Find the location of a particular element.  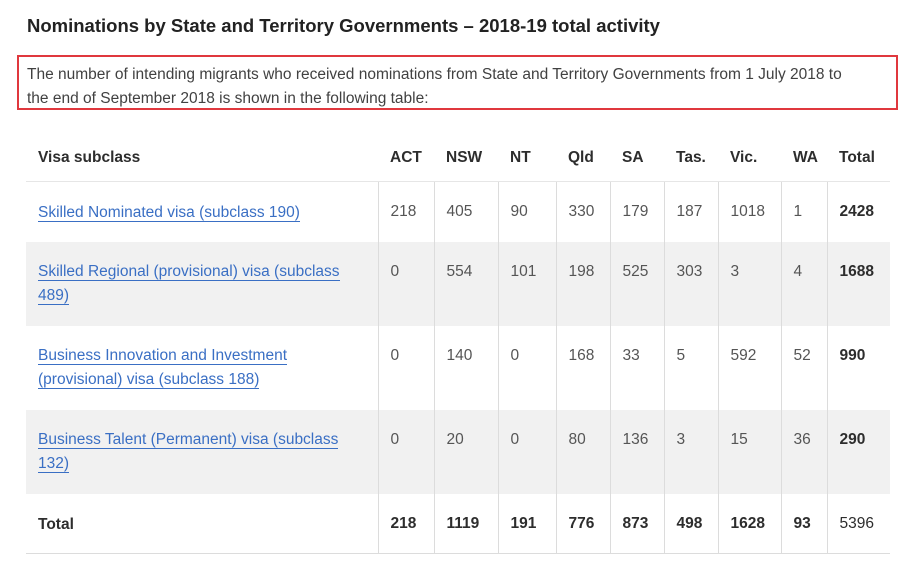

cell-nsw: 405 is located at coordinates (465, 211).